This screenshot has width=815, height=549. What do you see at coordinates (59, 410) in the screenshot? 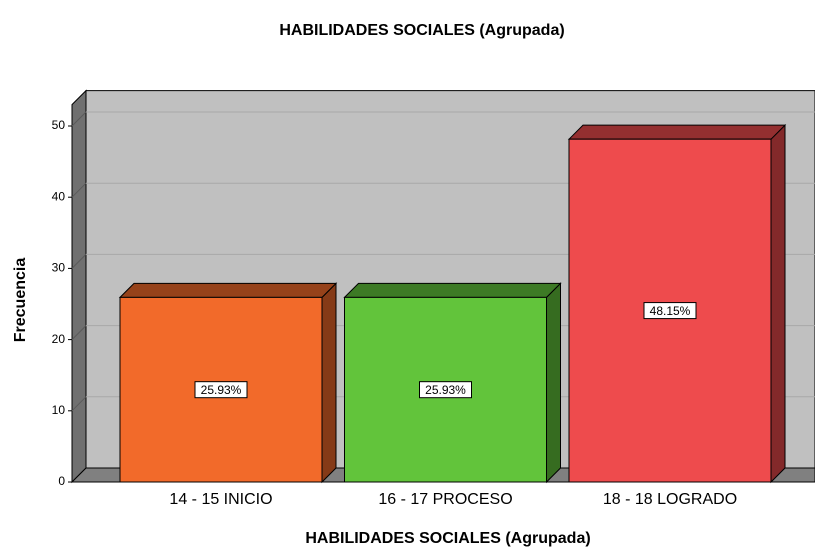
I see `y-tick-label: 10` at bounding box center [59, 410].